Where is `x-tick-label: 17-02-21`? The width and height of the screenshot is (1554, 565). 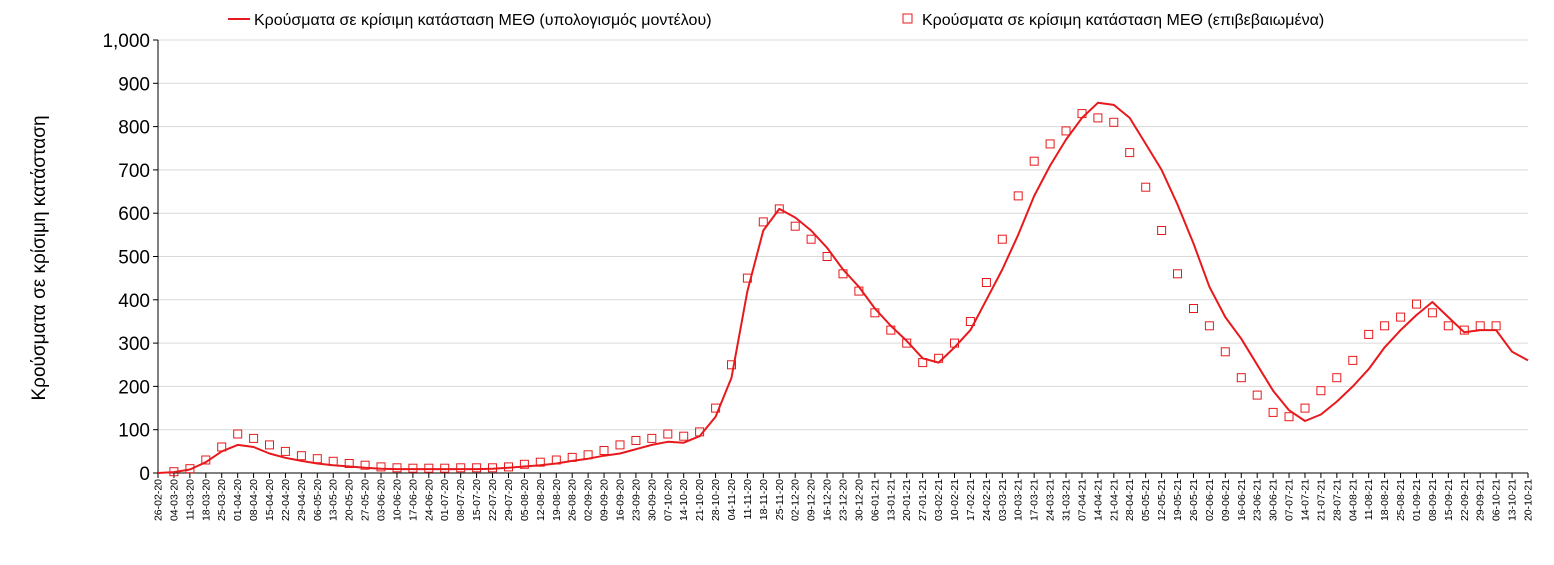 x-tick-label: 17-02-21 is located at coordinates (971, 500).